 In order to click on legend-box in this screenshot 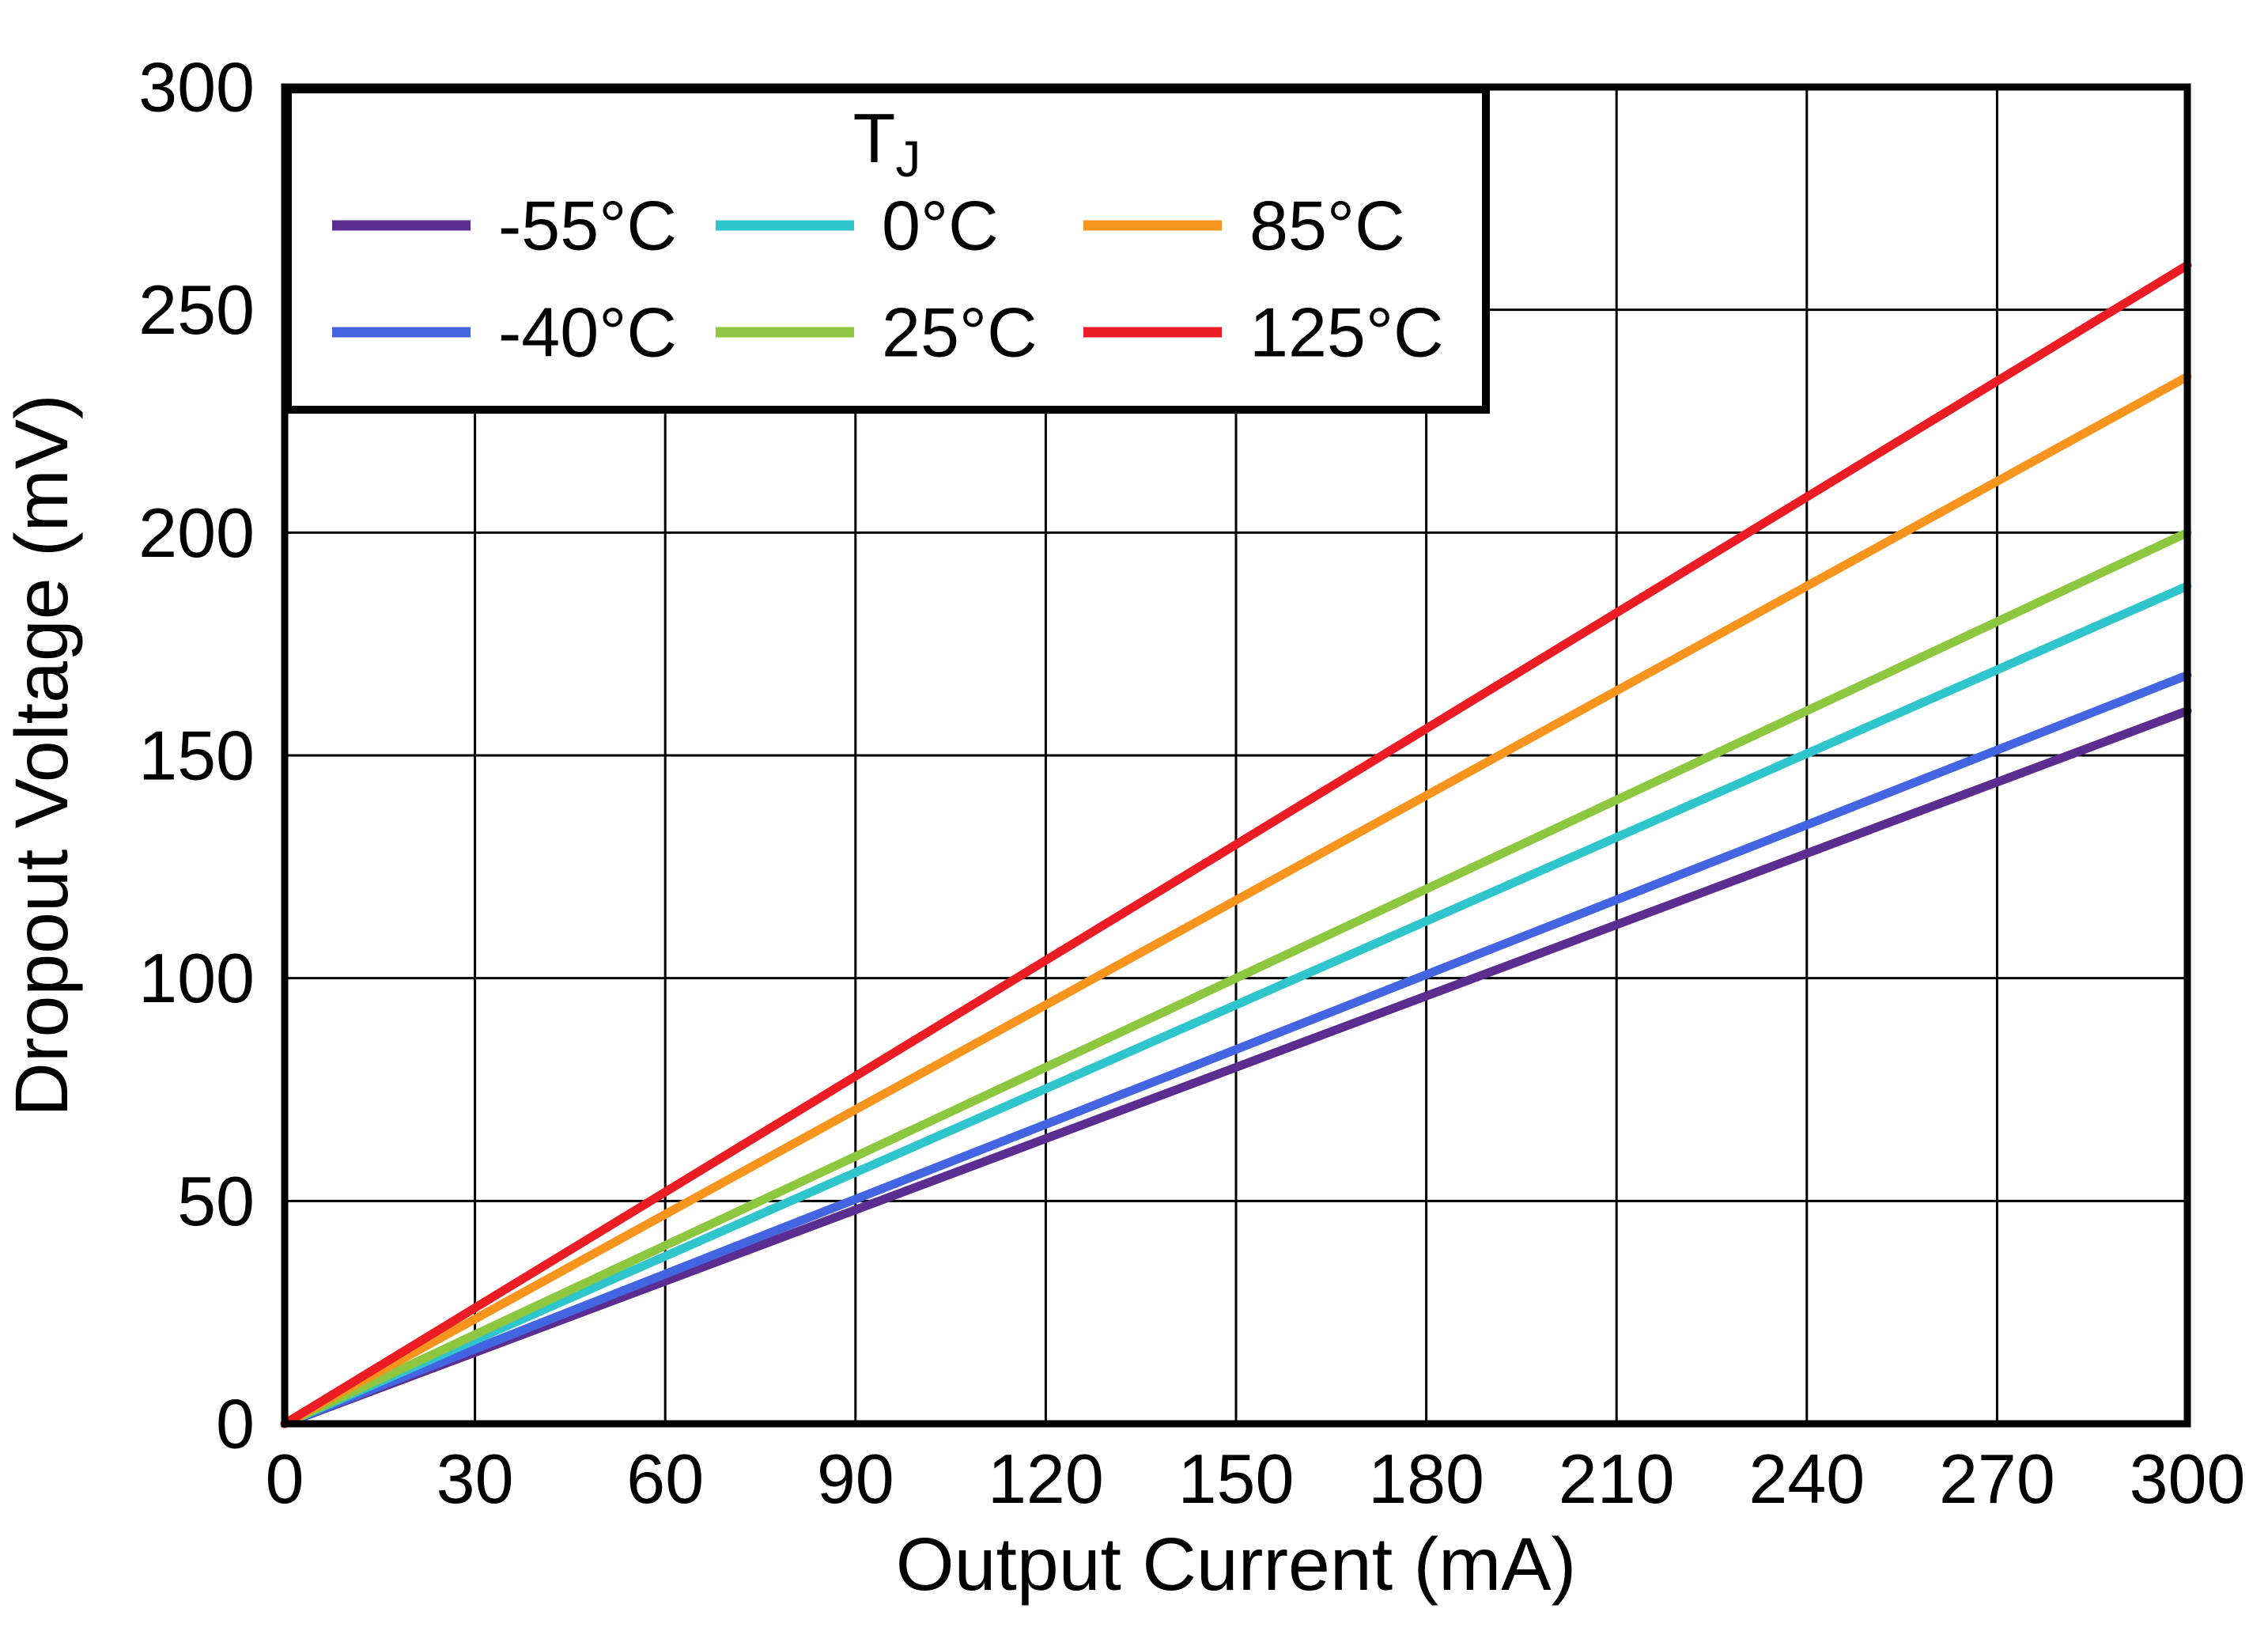, I will do `click(887, 249)`.